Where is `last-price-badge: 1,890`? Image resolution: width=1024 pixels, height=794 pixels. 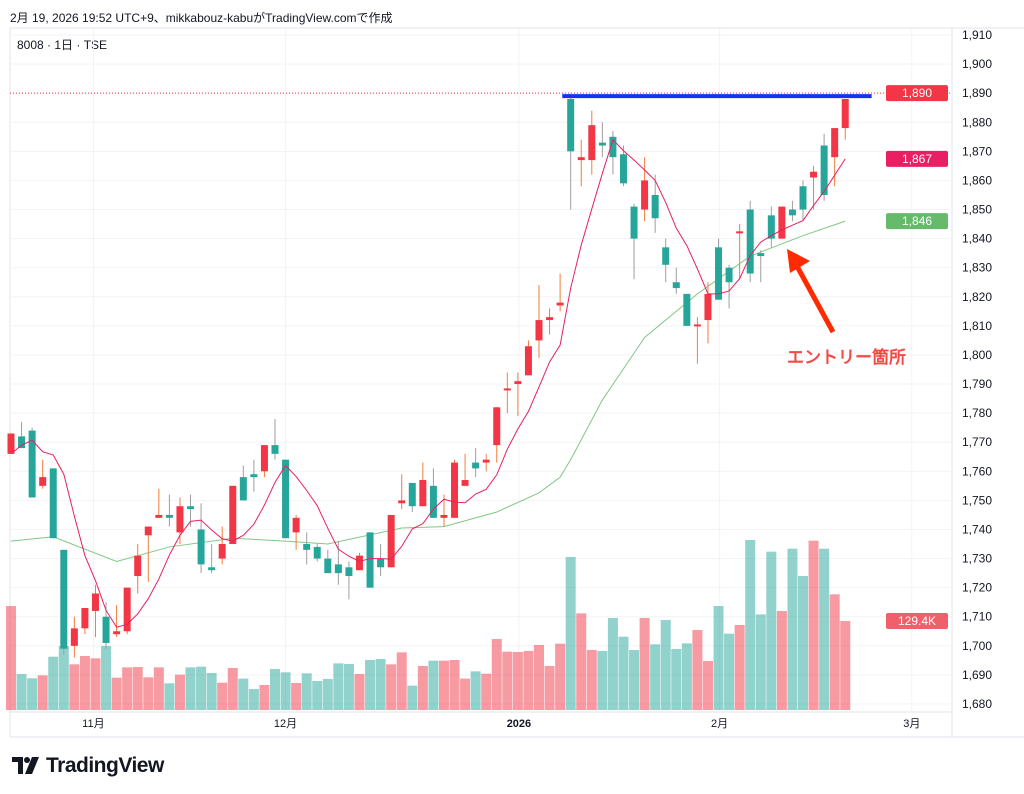
last-price-badge: 1,890 is located at coordinates (917, 93).